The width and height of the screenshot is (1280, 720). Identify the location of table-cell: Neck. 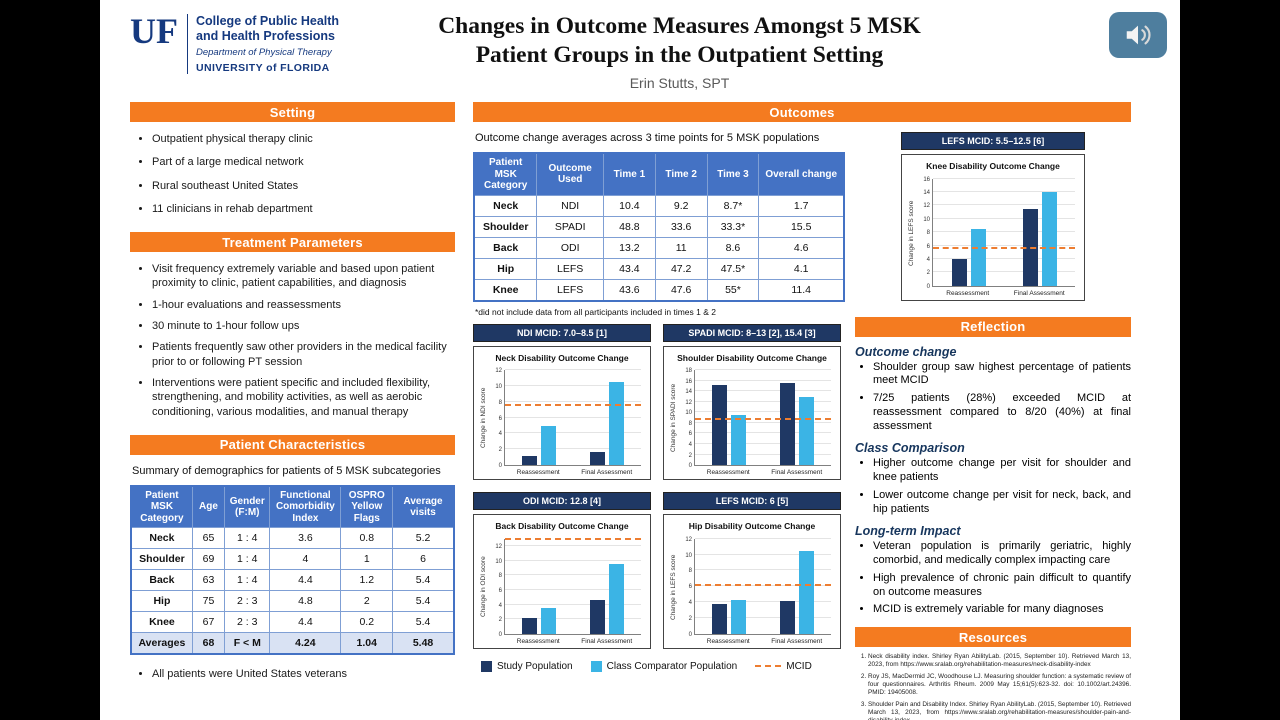
(505, 205).